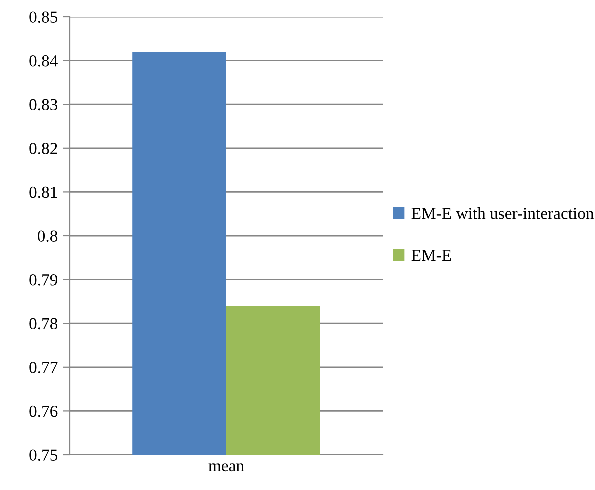 Image resolution: width=595 pixels, height=490 pixels. Describe the element at coordinates (44, 192) in the screenshot. I see `y-tick-label: 0.81` at that location.